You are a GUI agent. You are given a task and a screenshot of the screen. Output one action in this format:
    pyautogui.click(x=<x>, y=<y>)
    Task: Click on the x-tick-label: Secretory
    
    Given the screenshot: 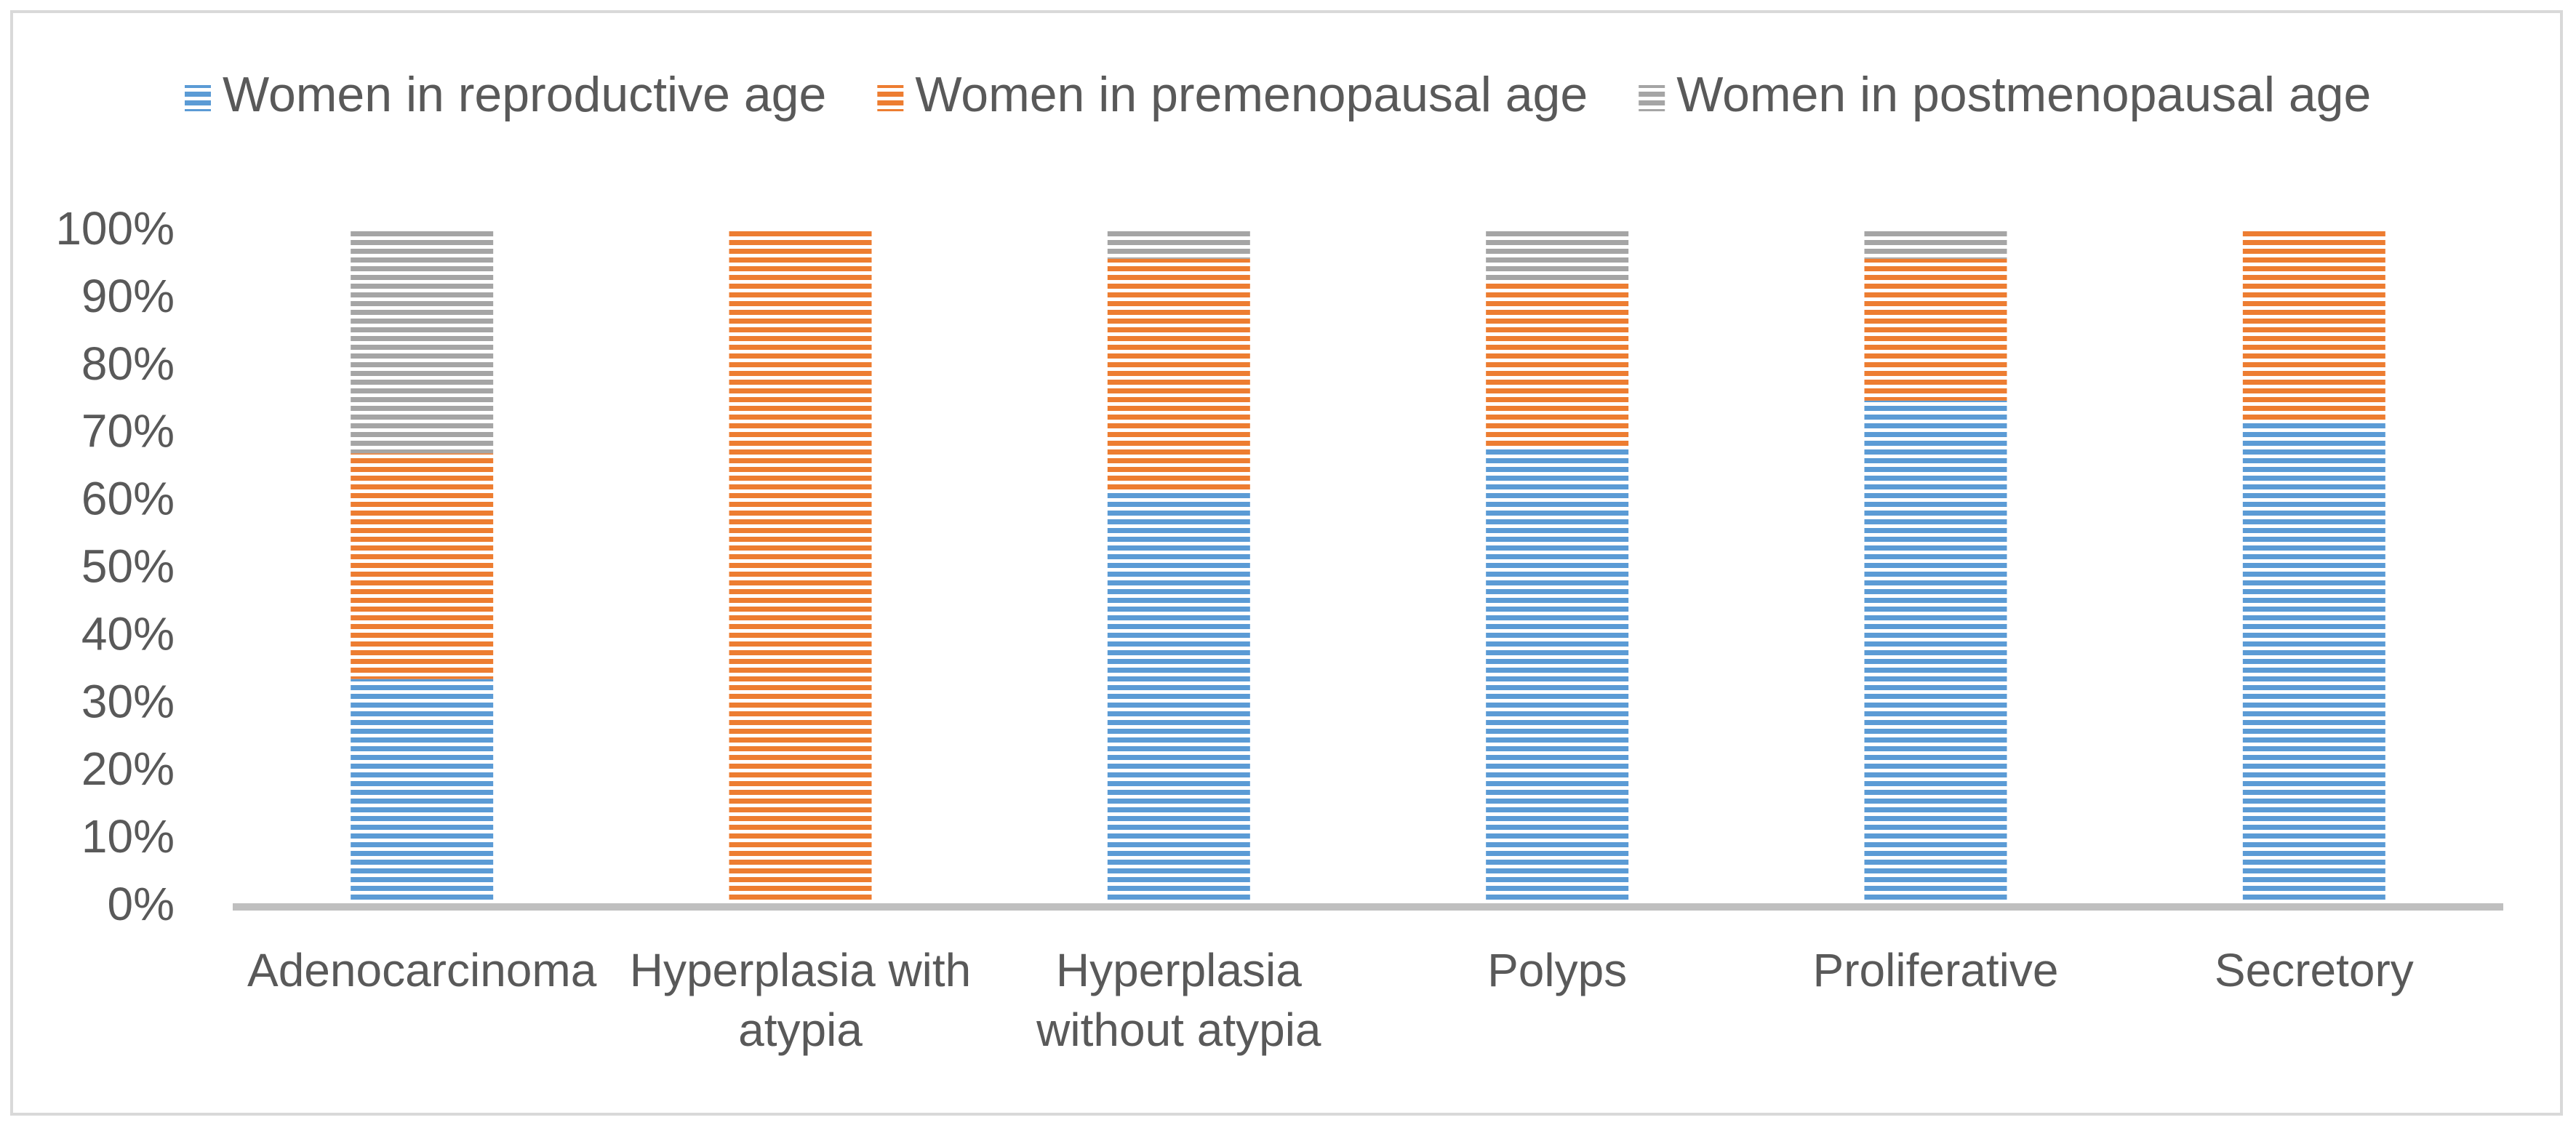 What is the action you would take?
    pyautogui.click(x=2314, y=970)
    